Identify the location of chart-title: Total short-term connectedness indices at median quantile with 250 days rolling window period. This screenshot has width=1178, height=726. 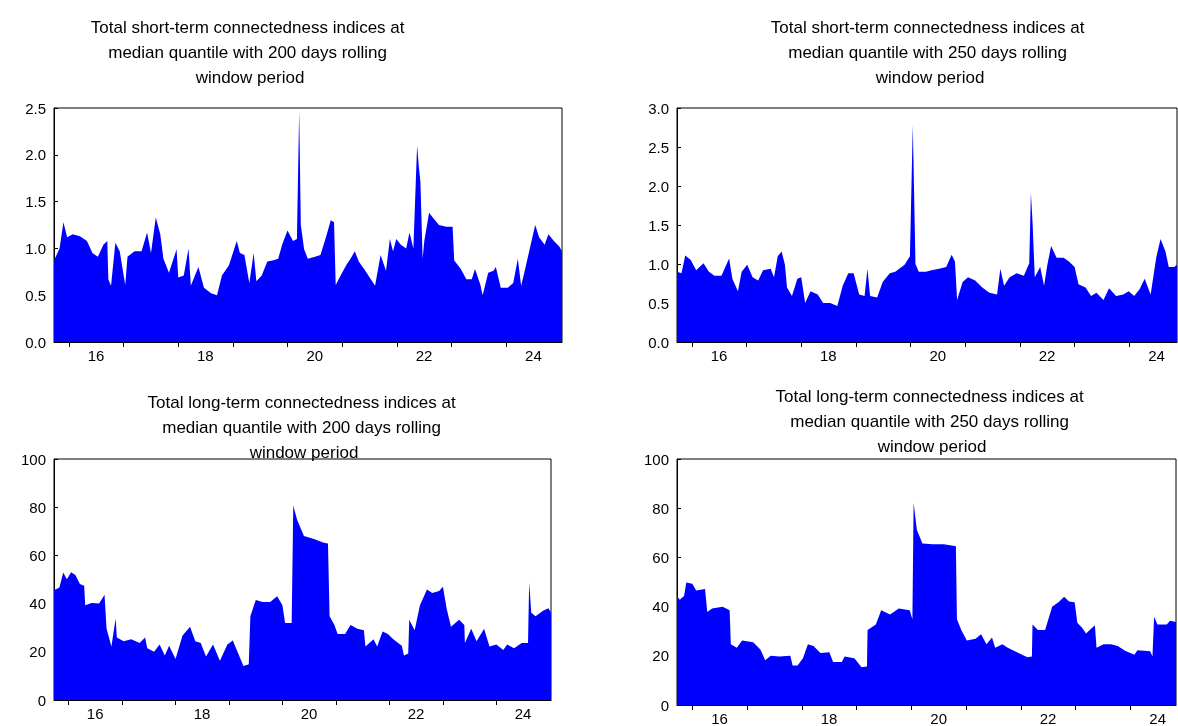
(930, 52).